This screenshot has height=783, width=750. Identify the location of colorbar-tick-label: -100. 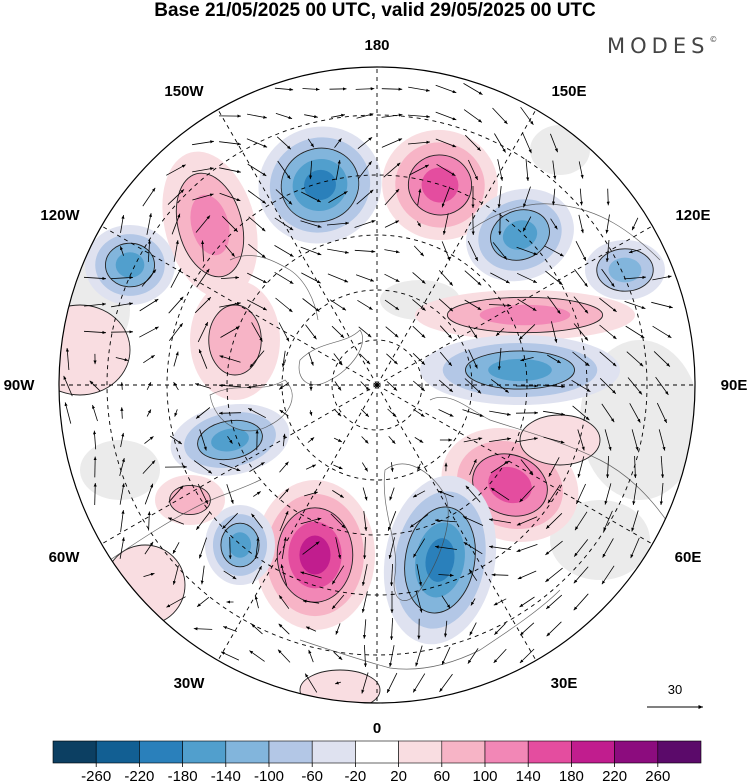
(269, 775).